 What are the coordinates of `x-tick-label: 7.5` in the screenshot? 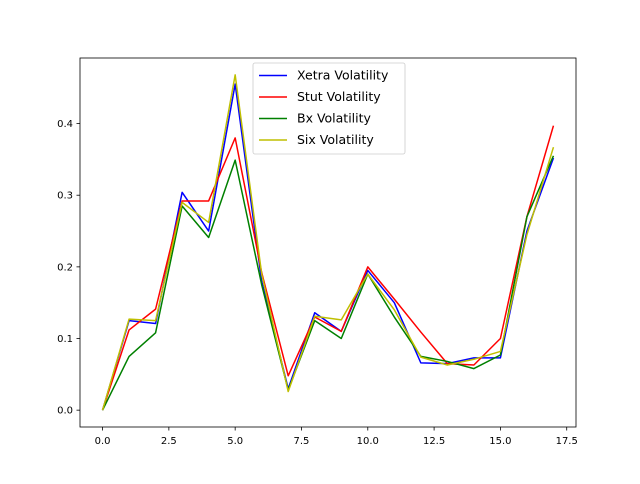 It's located at (302, 441).